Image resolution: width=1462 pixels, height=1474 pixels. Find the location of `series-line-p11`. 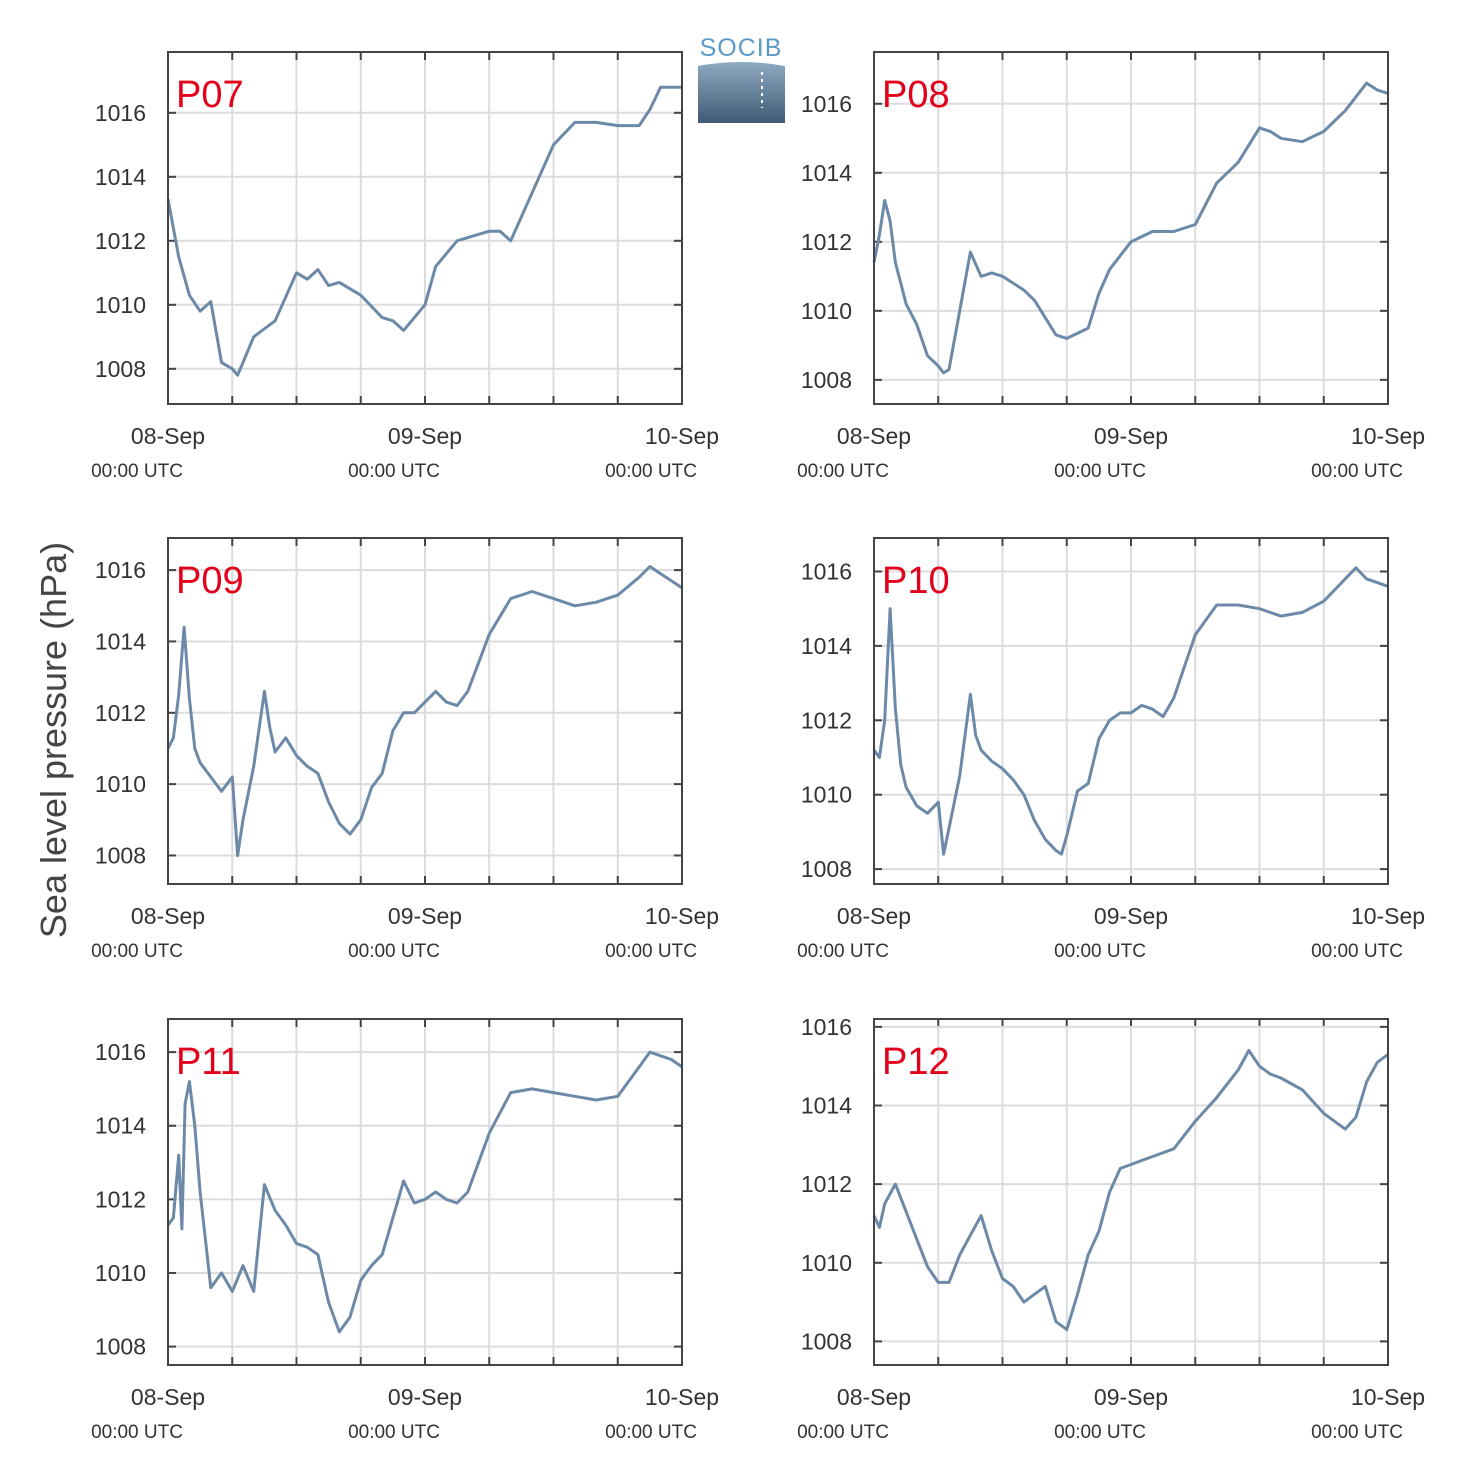

series-line-p11 is located at coordinates (424, 1192).